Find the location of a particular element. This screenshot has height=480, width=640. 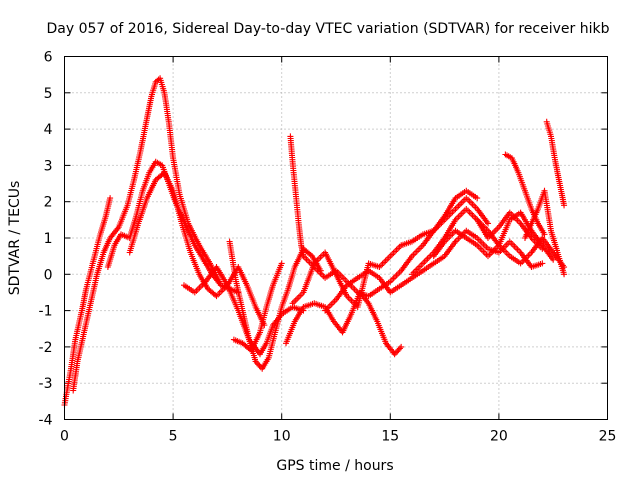

y-tick-label: 5 is located at coordinates (48, 94).